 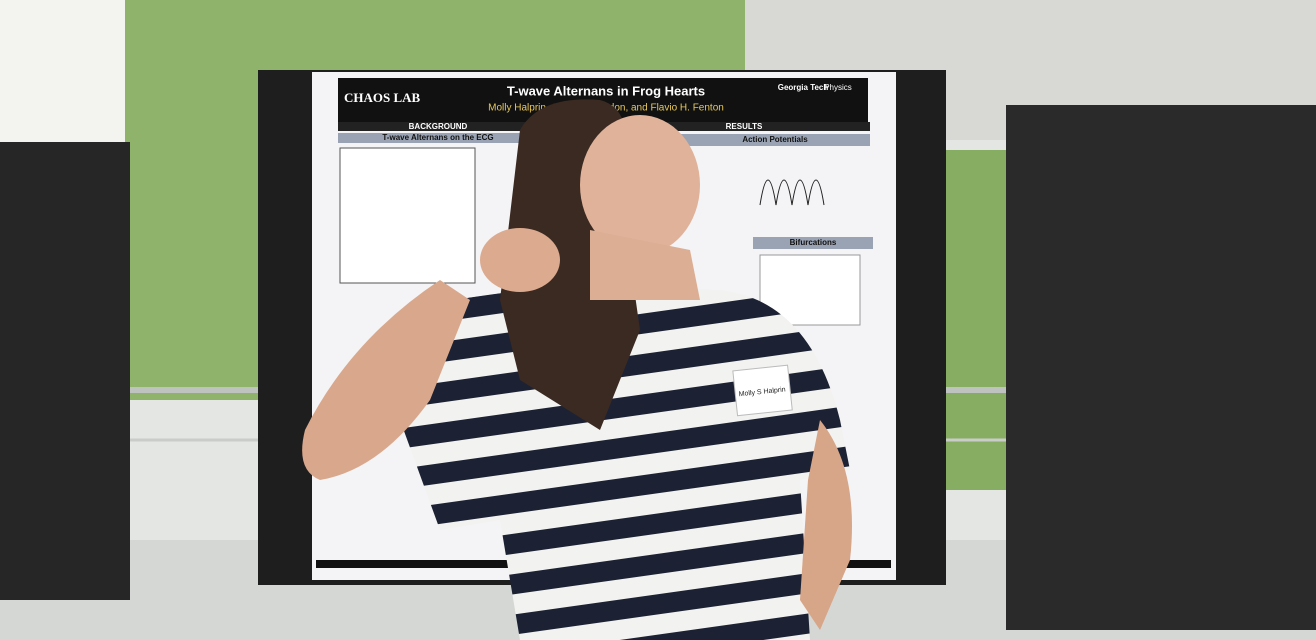 I want to click on section-title: BACKGROUND, so click(x=438, y=126).